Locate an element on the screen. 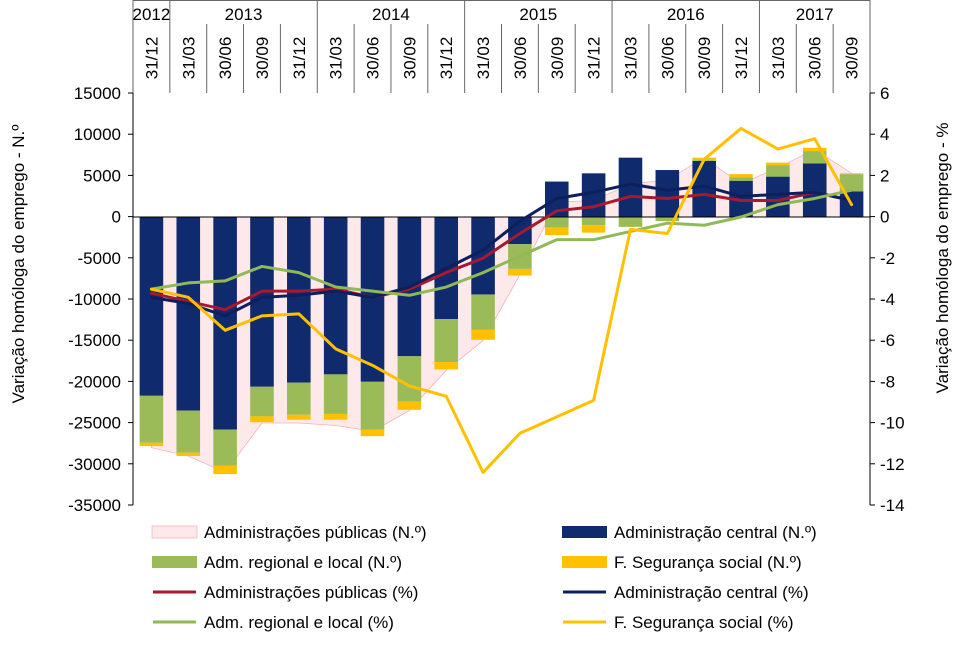 The height and width of the screenshot is (648, 961). y-tick-label: -10000 is located at coordinates (94, 299).